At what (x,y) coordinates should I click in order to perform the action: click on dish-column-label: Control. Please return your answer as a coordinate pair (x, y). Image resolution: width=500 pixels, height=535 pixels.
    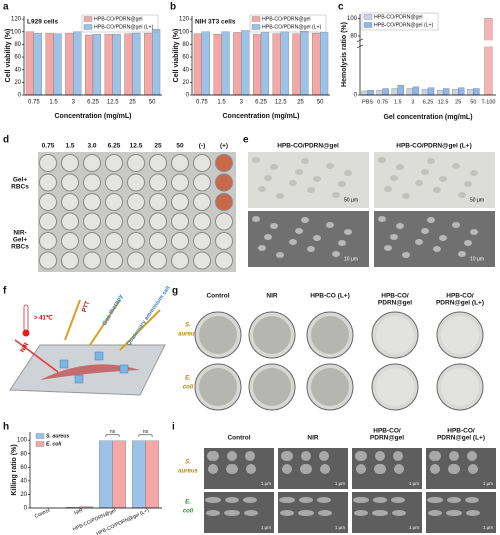
    Looking at the image, I should click on (217, 296).